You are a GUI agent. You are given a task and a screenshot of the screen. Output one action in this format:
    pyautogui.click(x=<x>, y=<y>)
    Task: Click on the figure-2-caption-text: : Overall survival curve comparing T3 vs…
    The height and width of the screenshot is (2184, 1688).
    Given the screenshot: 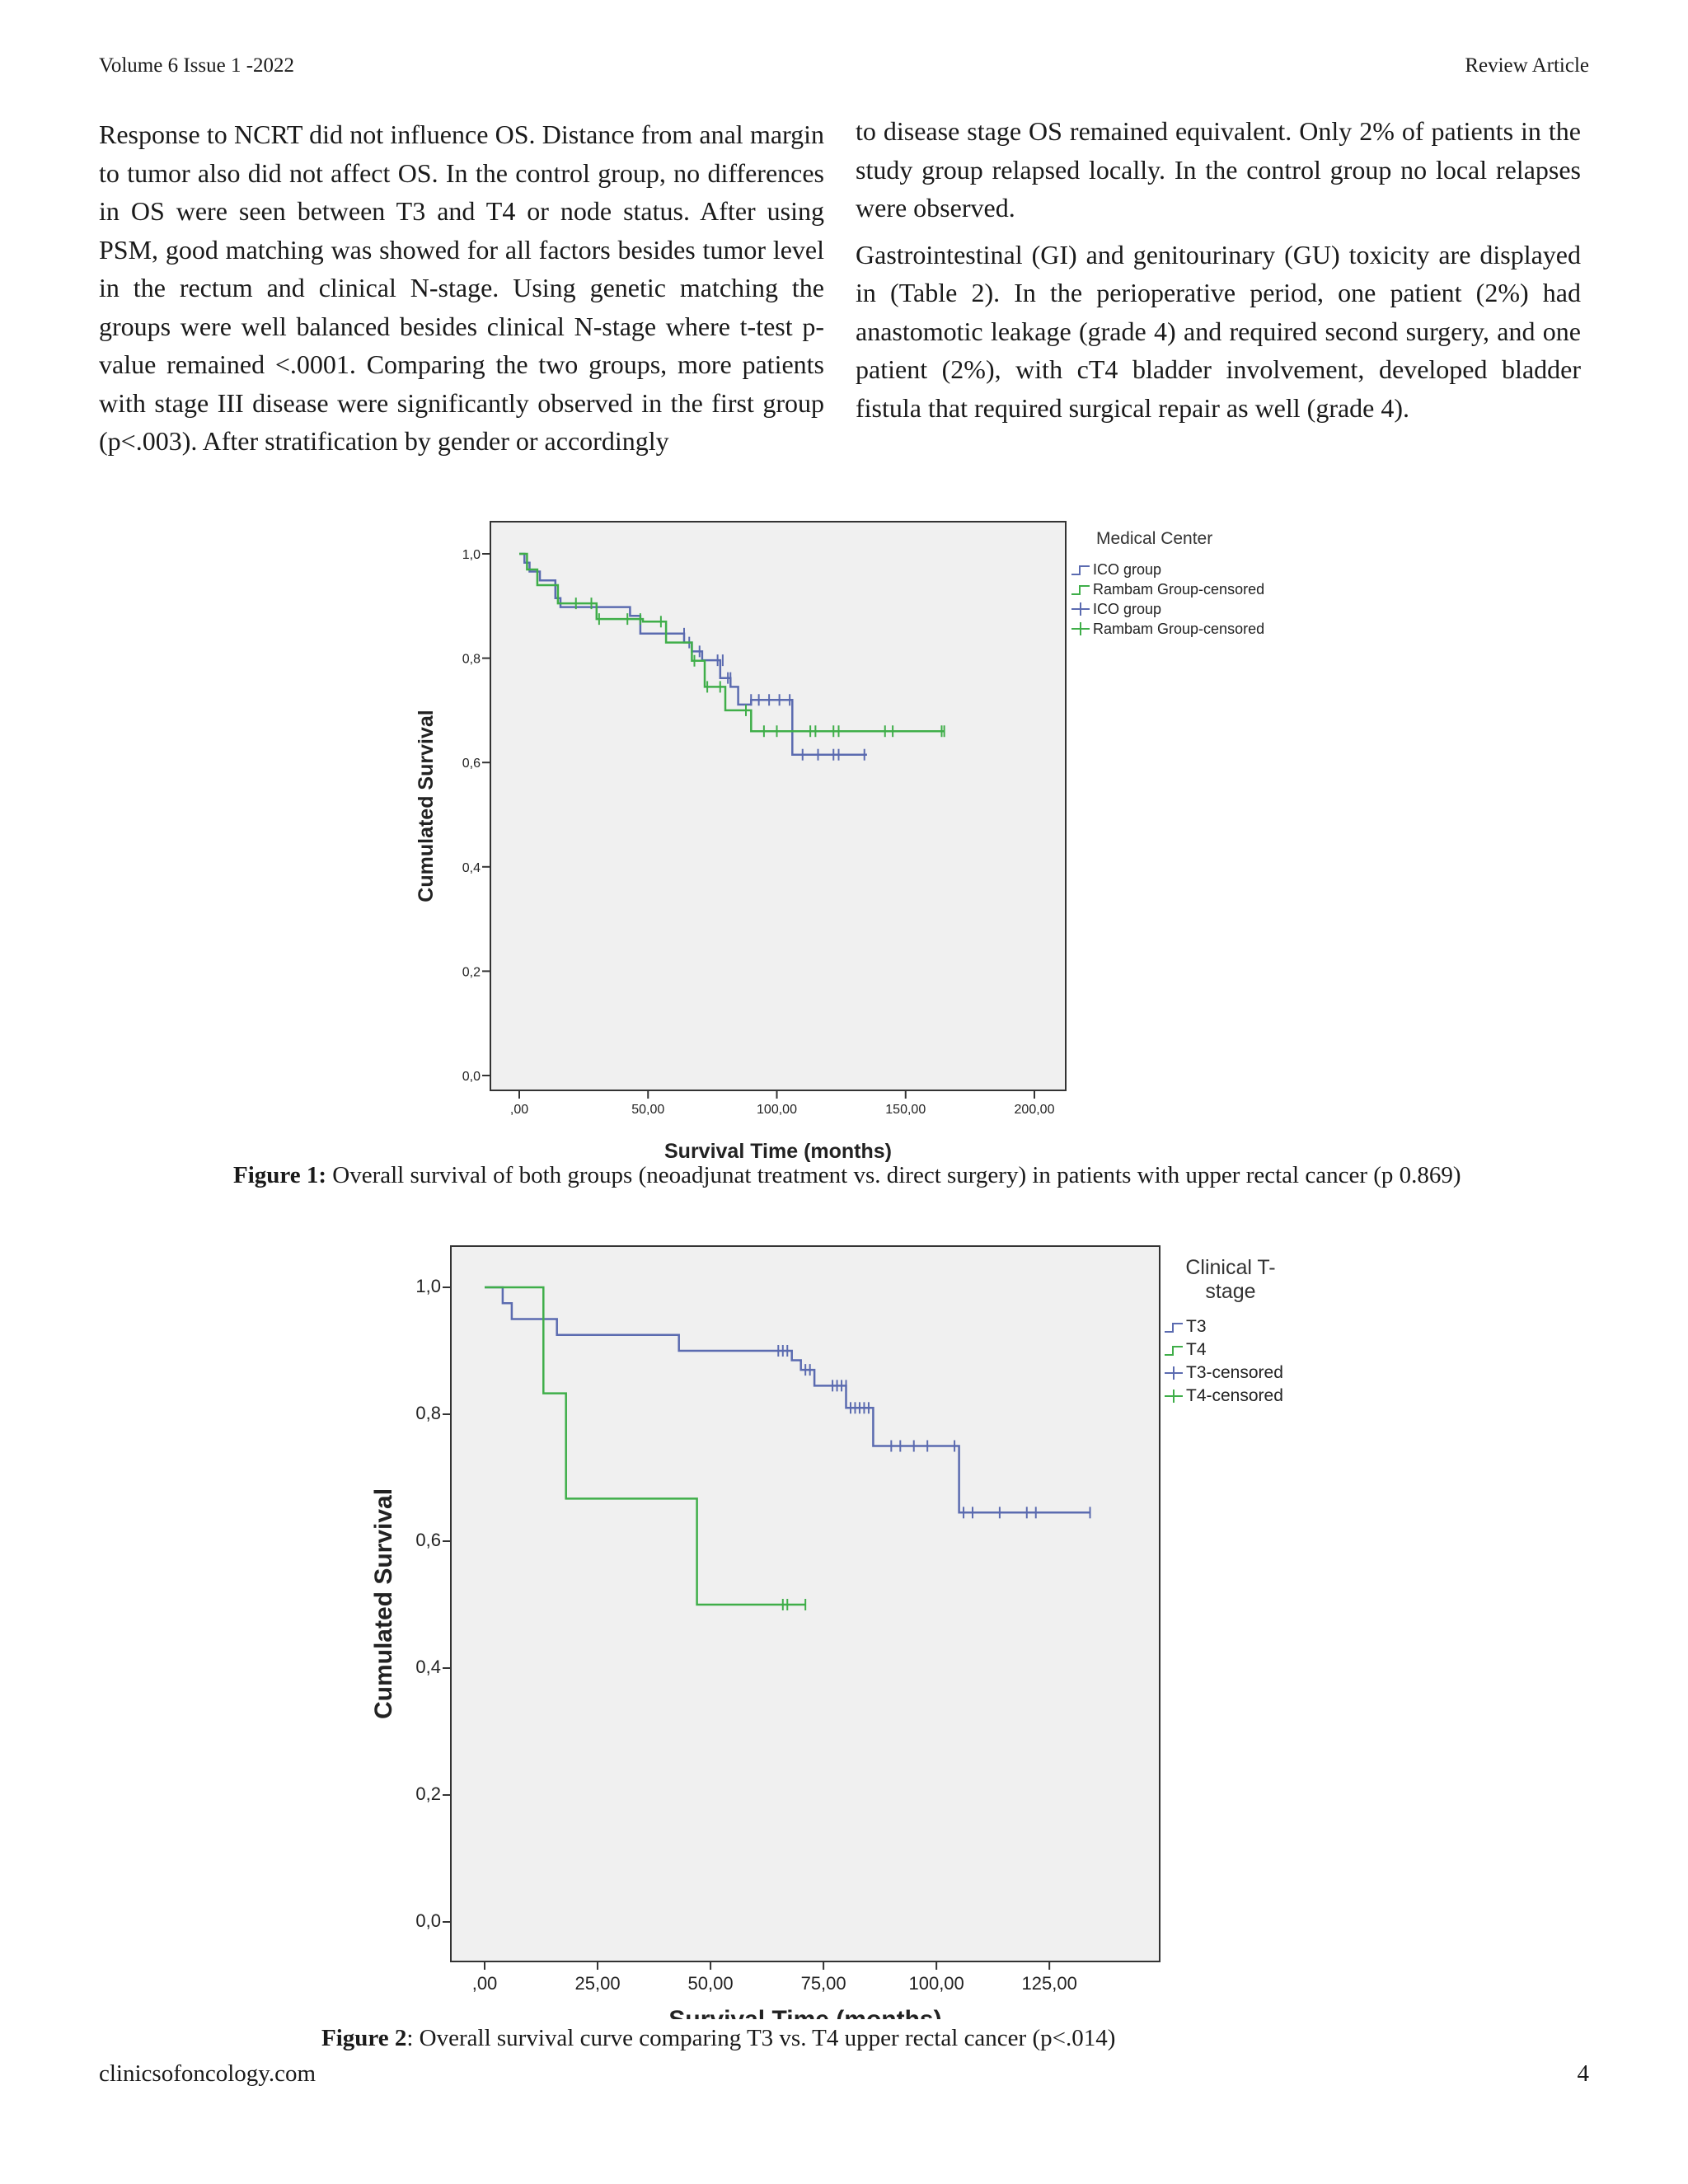 What is the action you would take?
    pyautogui.click(x=761, y=2038)
    